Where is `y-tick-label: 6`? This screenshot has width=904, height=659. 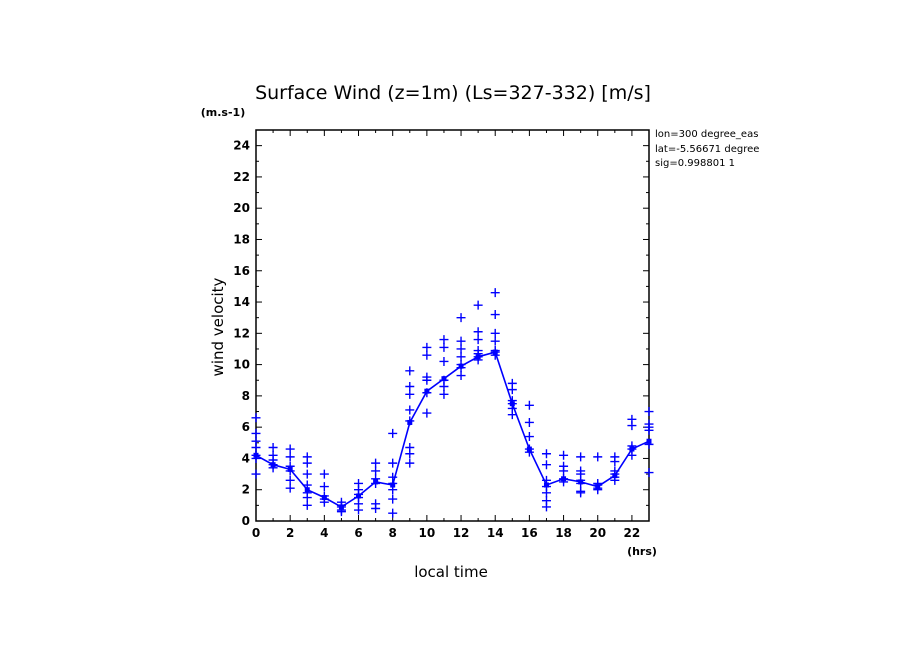 y-tick-label: 6 is located at coordinates (246, 427).